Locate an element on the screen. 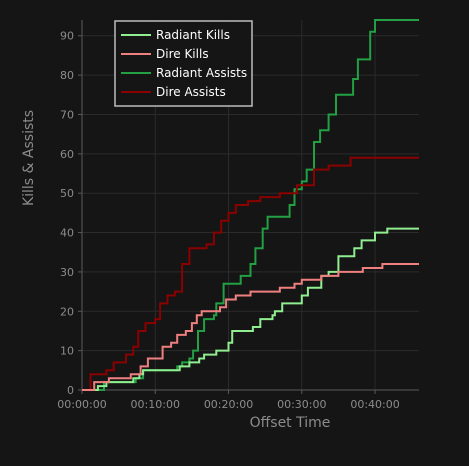 The height and width of the screenshot is (466, 469). y-axis-label: Kills & Assists is located at coordinates (29, 158).